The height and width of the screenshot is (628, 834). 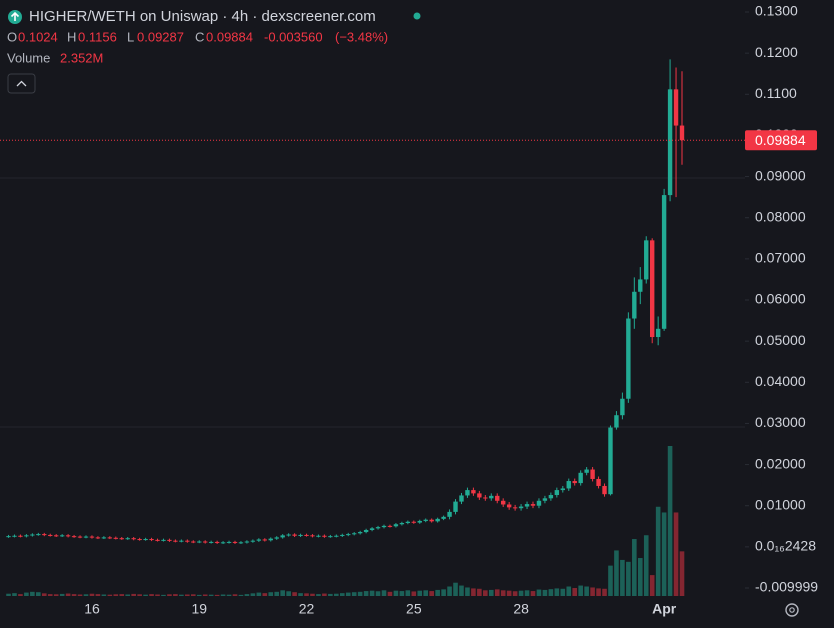 I want to click on change-pct: (−3.48%), so click(x=361, y=36).